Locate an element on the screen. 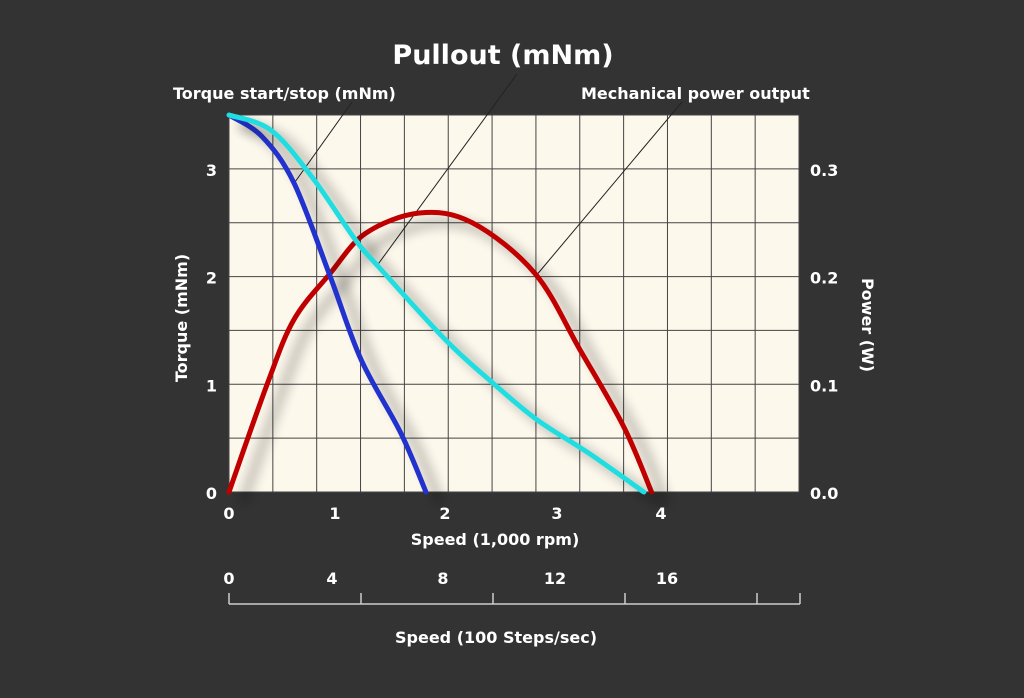 The image size is (1024, 698). x2-tick-label: 12 is located at coordinates (555, 578).